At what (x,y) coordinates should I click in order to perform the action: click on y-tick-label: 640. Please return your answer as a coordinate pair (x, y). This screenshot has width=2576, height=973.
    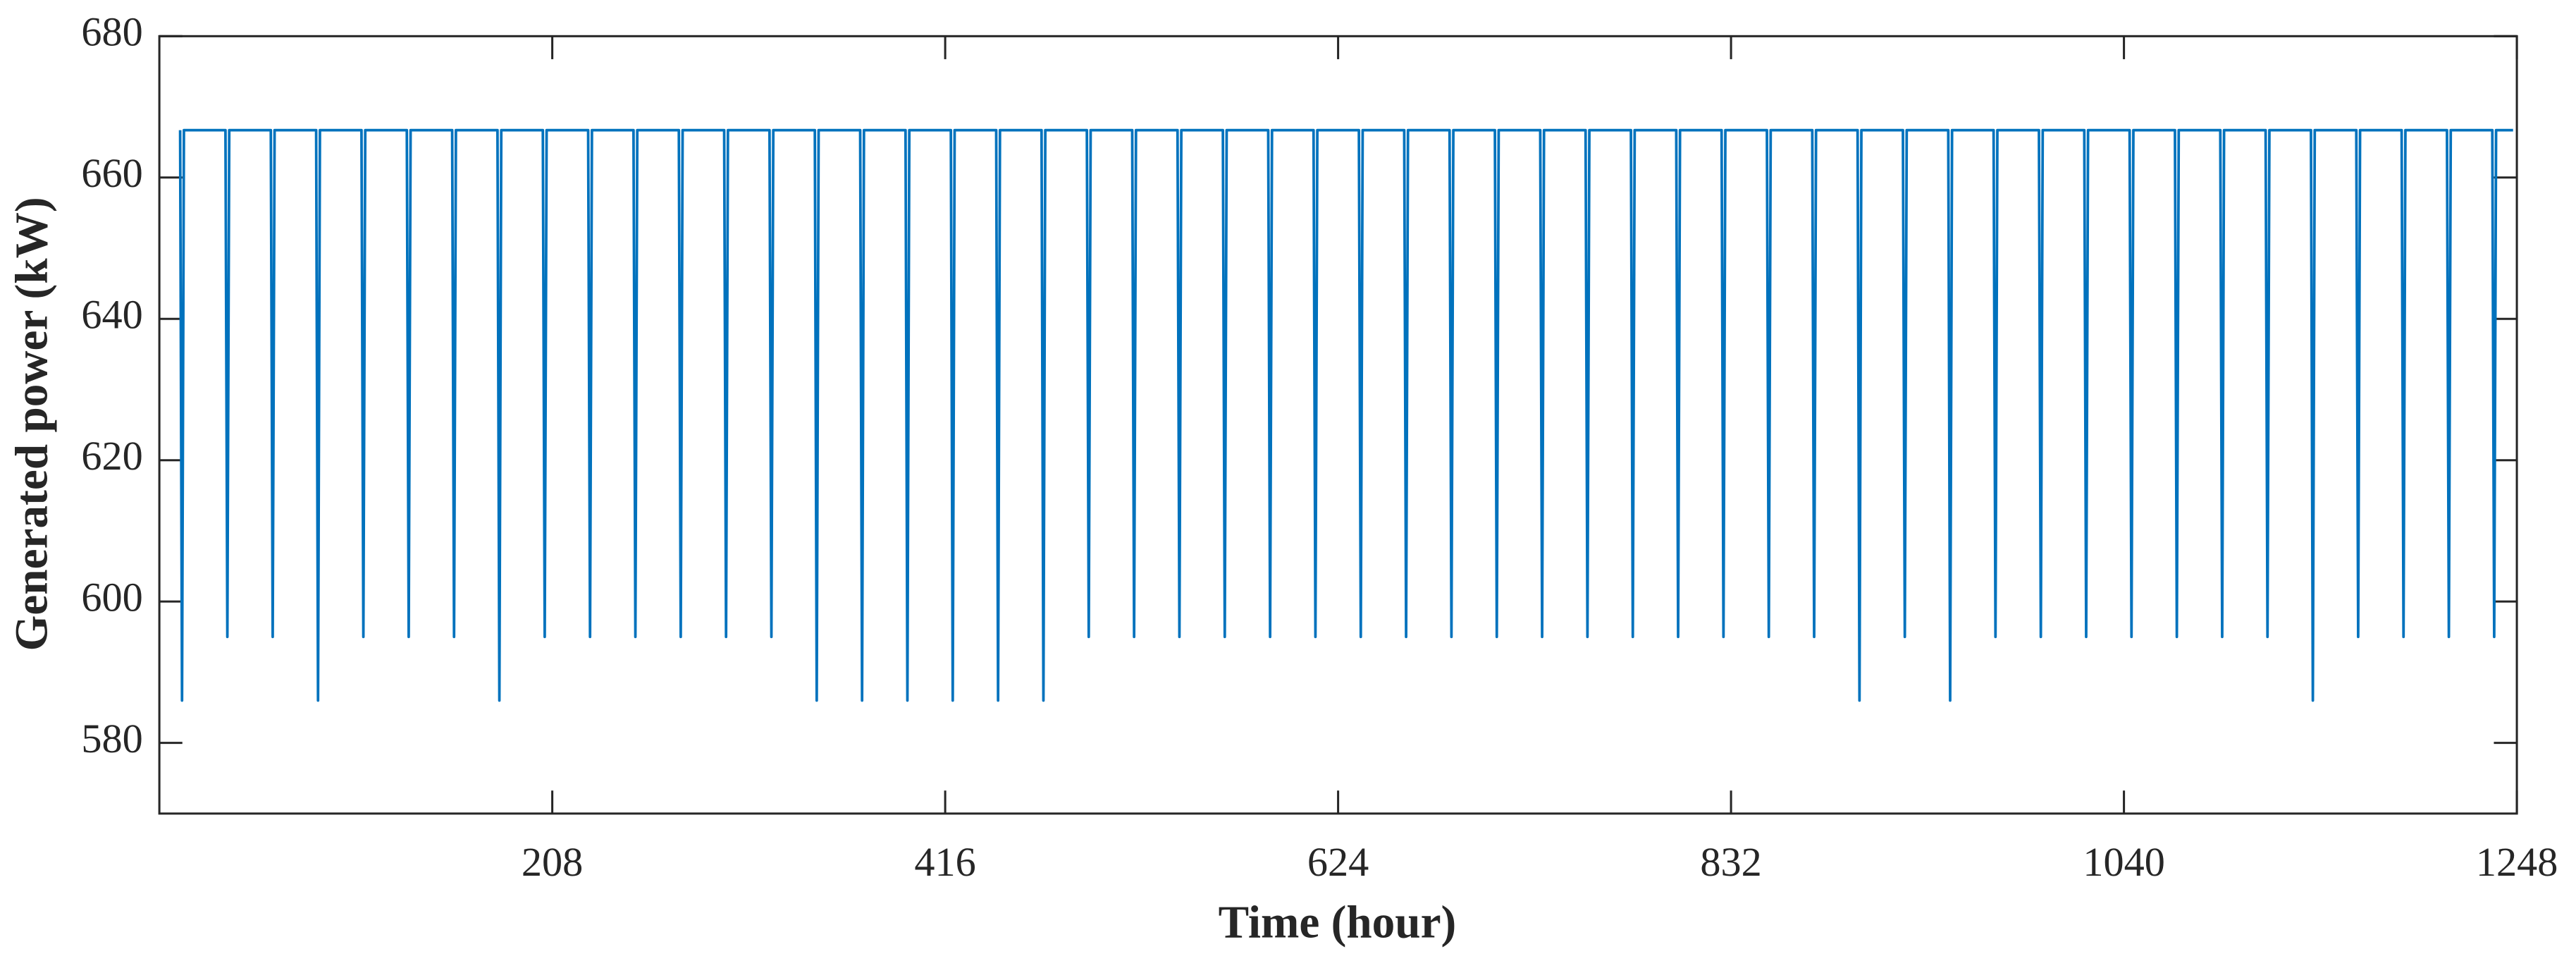
    Looking at the image, I should click on (111, 315).